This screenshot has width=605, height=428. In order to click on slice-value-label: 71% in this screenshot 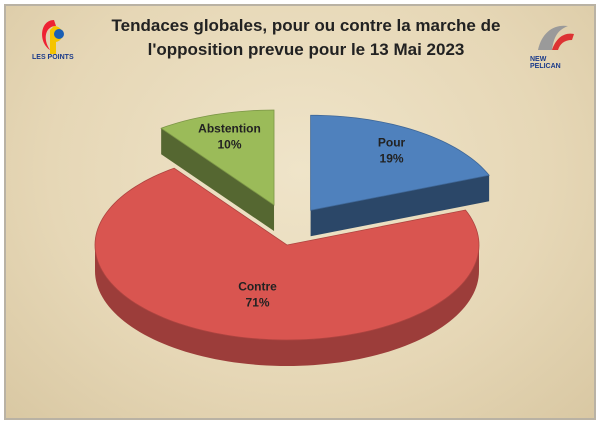, I will do `click(258, 302)`.